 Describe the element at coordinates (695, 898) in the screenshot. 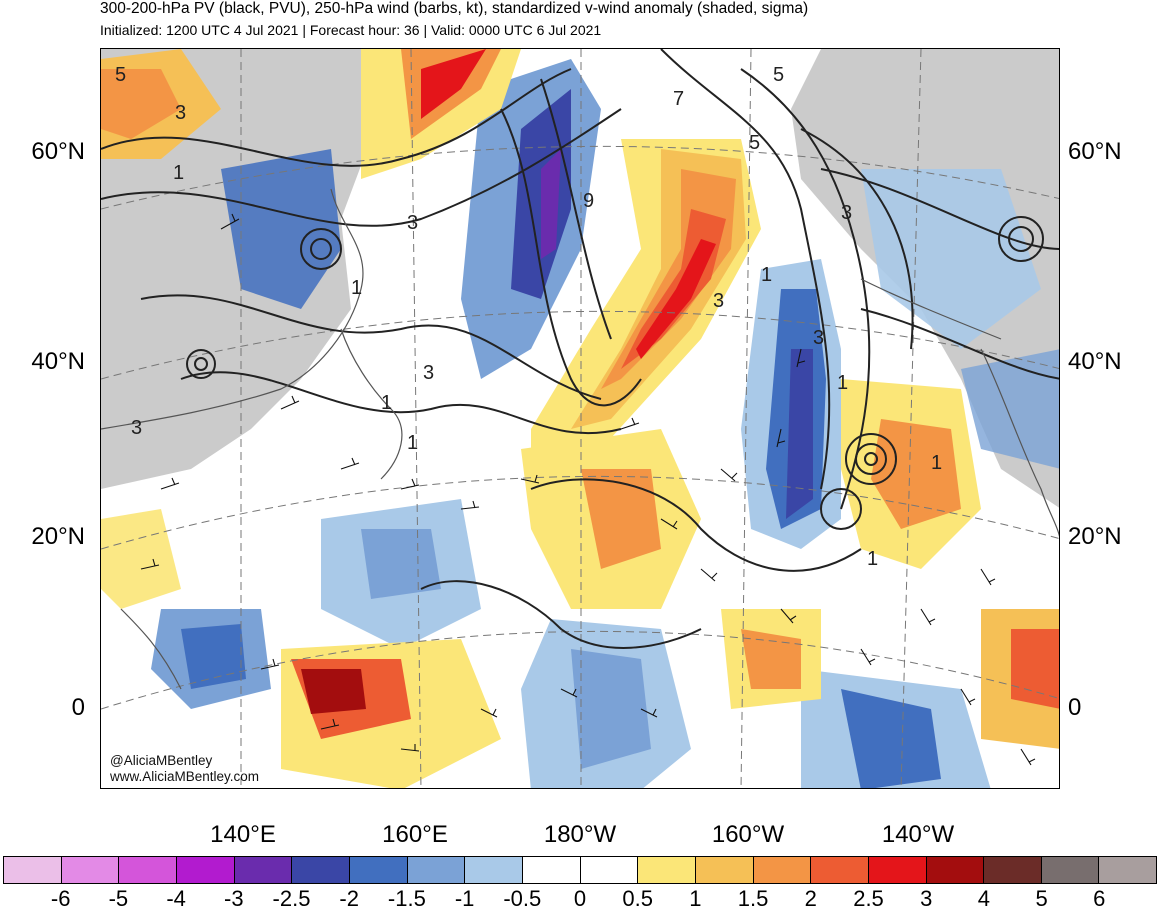

I see `colorbar-tick-label: 1` at that location.